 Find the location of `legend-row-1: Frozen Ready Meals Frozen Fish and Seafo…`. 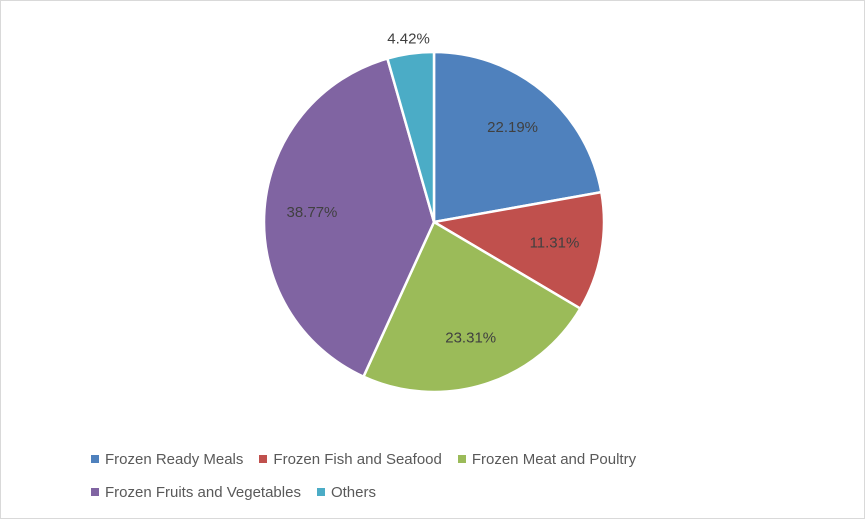

legend-row-1: Frozen Ready Meals Frozen Fish and Seafo… is located at coordinates (461, 459).